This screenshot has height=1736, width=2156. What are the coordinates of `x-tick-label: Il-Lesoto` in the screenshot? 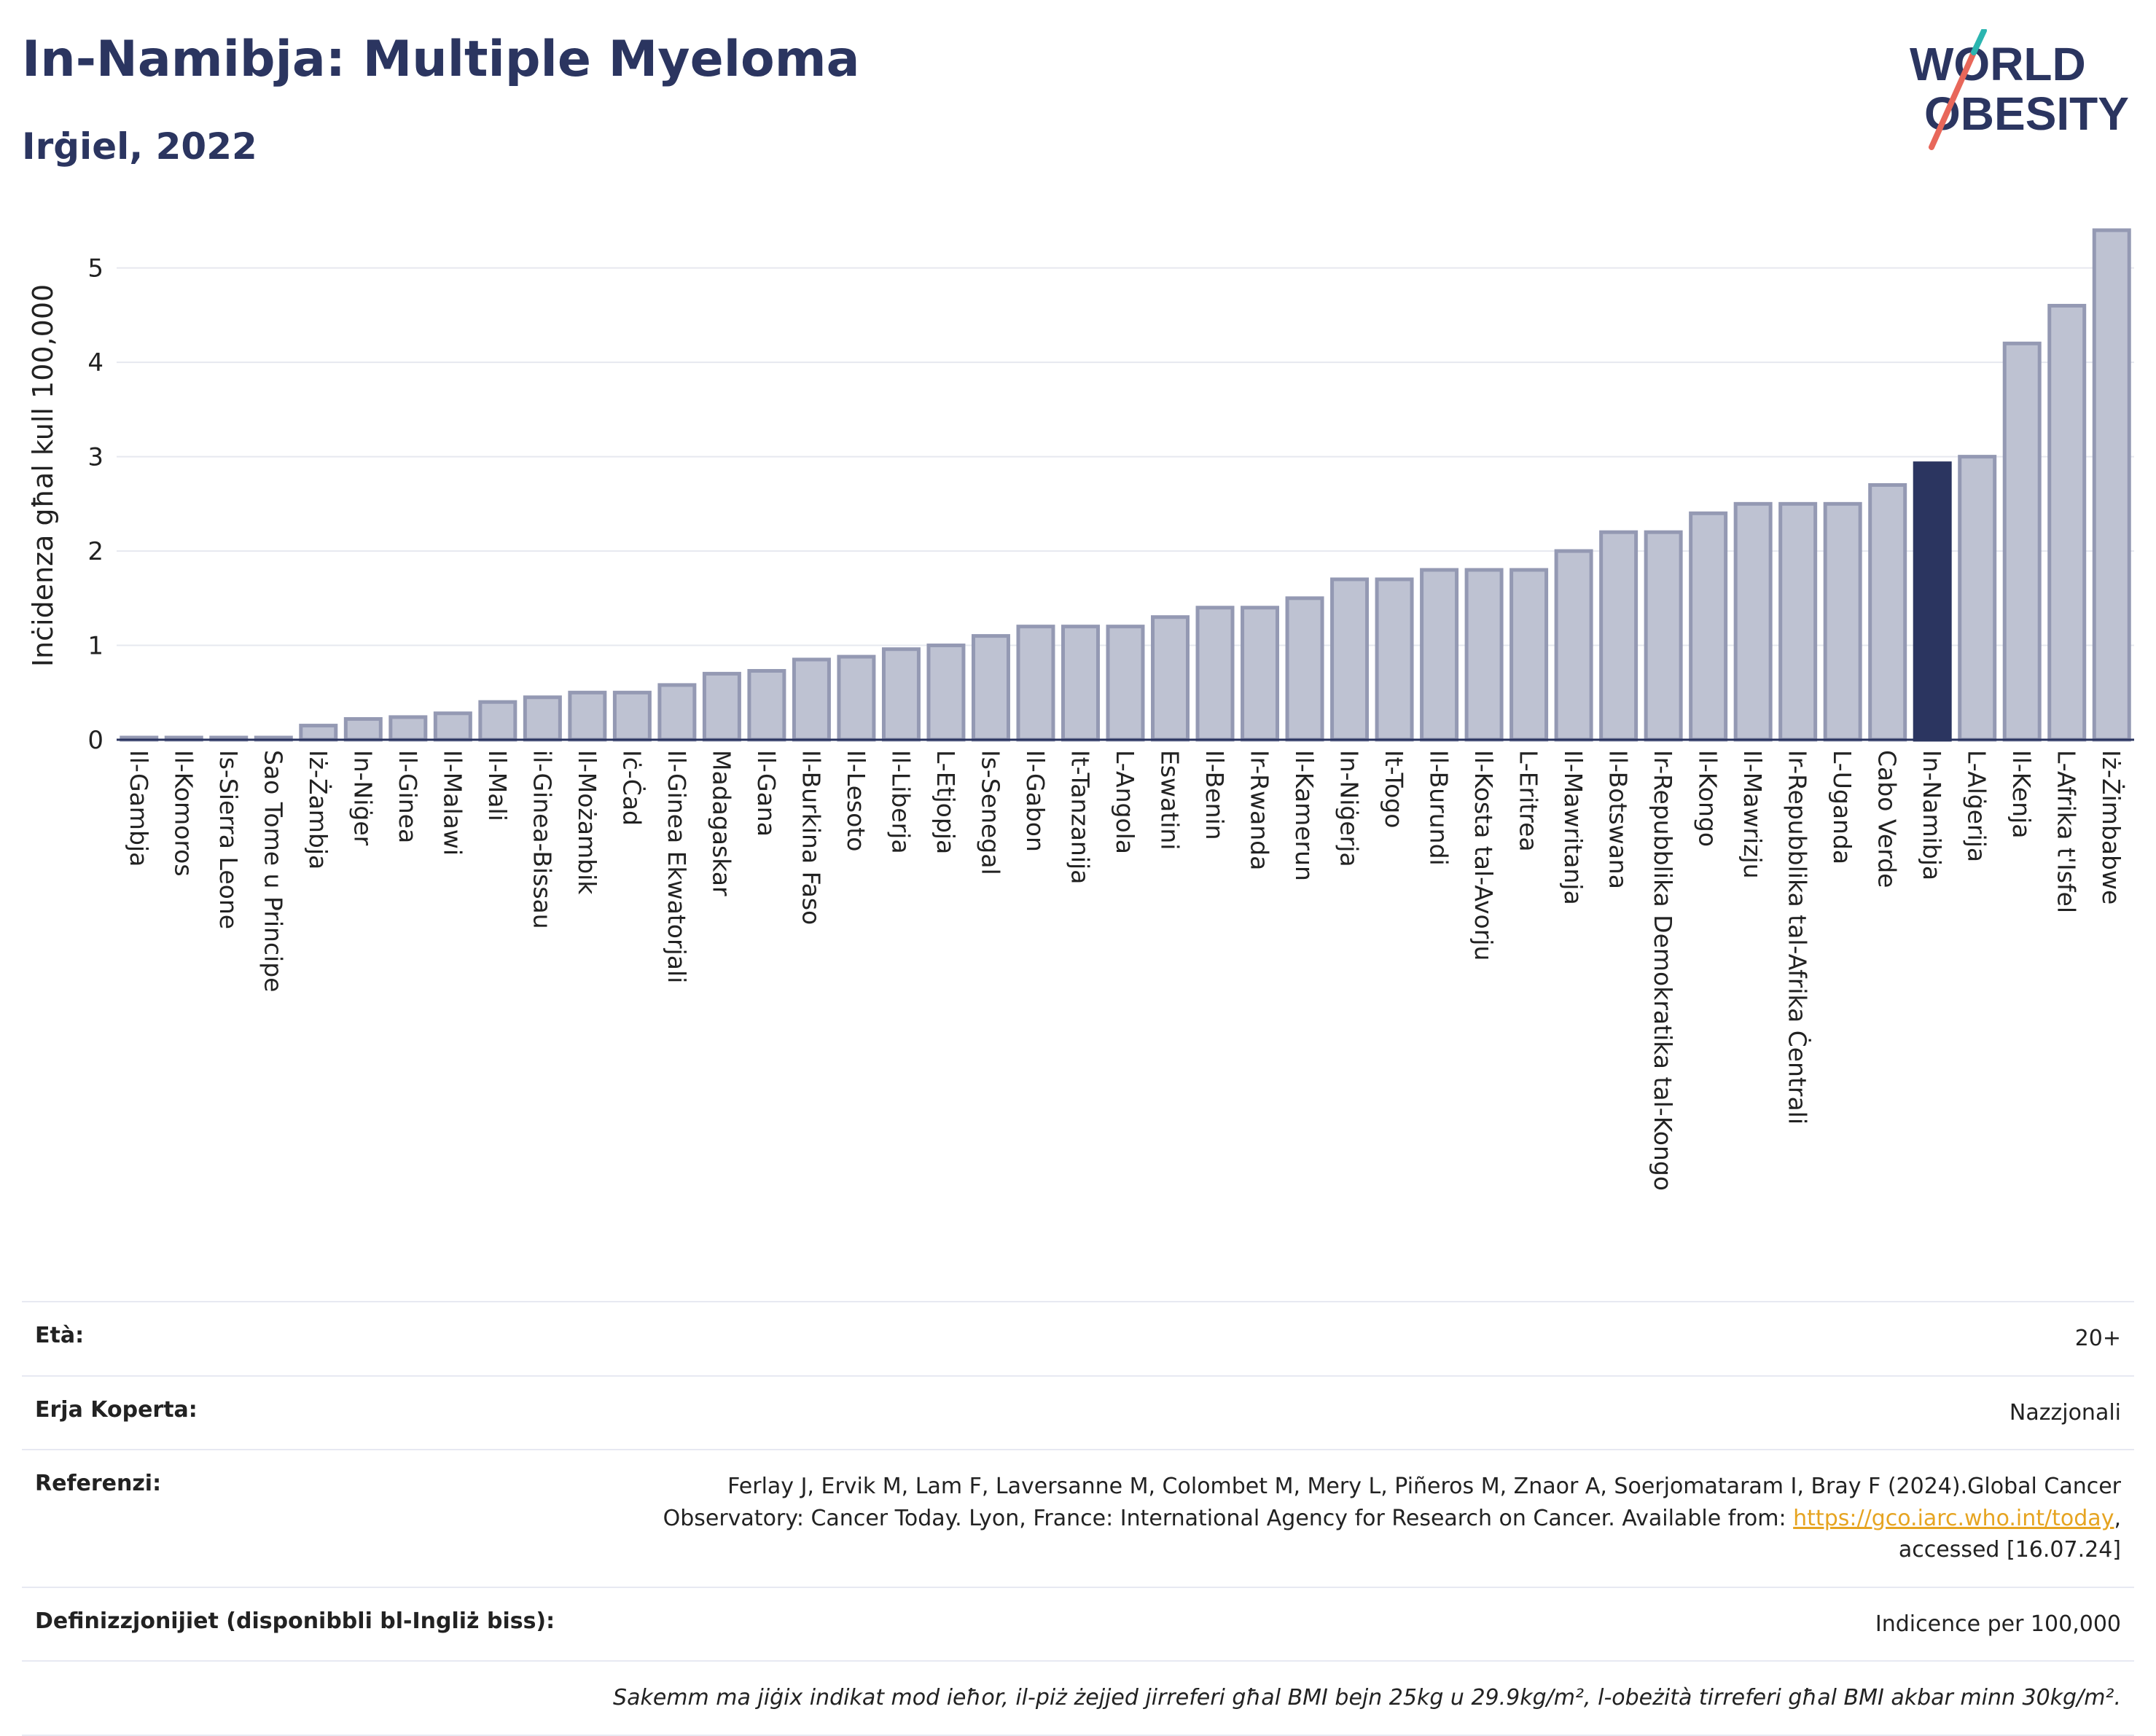 It's located at (856, 801).